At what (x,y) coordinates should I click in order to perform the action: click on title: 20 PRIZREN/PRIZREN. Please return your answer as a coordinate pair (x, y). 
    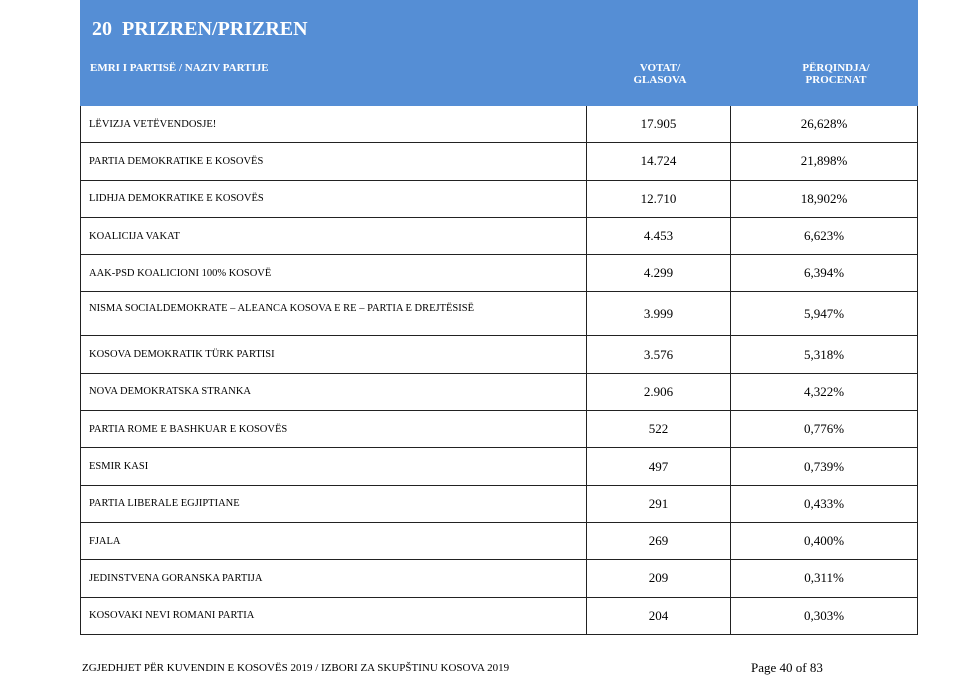
    Looking at the image, I should click on (200, 29).